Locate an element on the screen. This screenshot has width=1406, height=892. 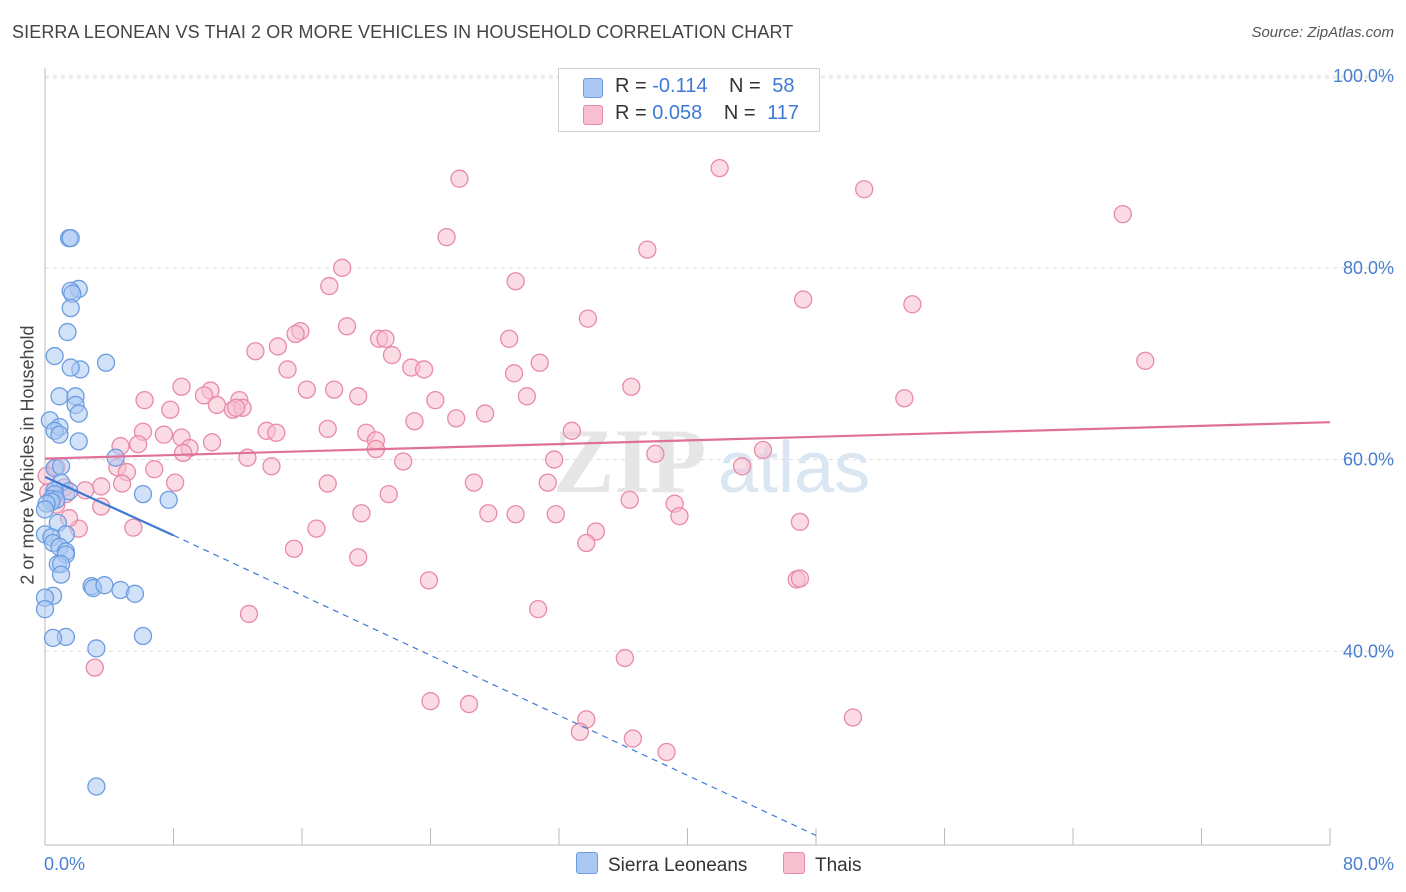
y-tick-label: 40.0% is located at coordinates (1368, 651).